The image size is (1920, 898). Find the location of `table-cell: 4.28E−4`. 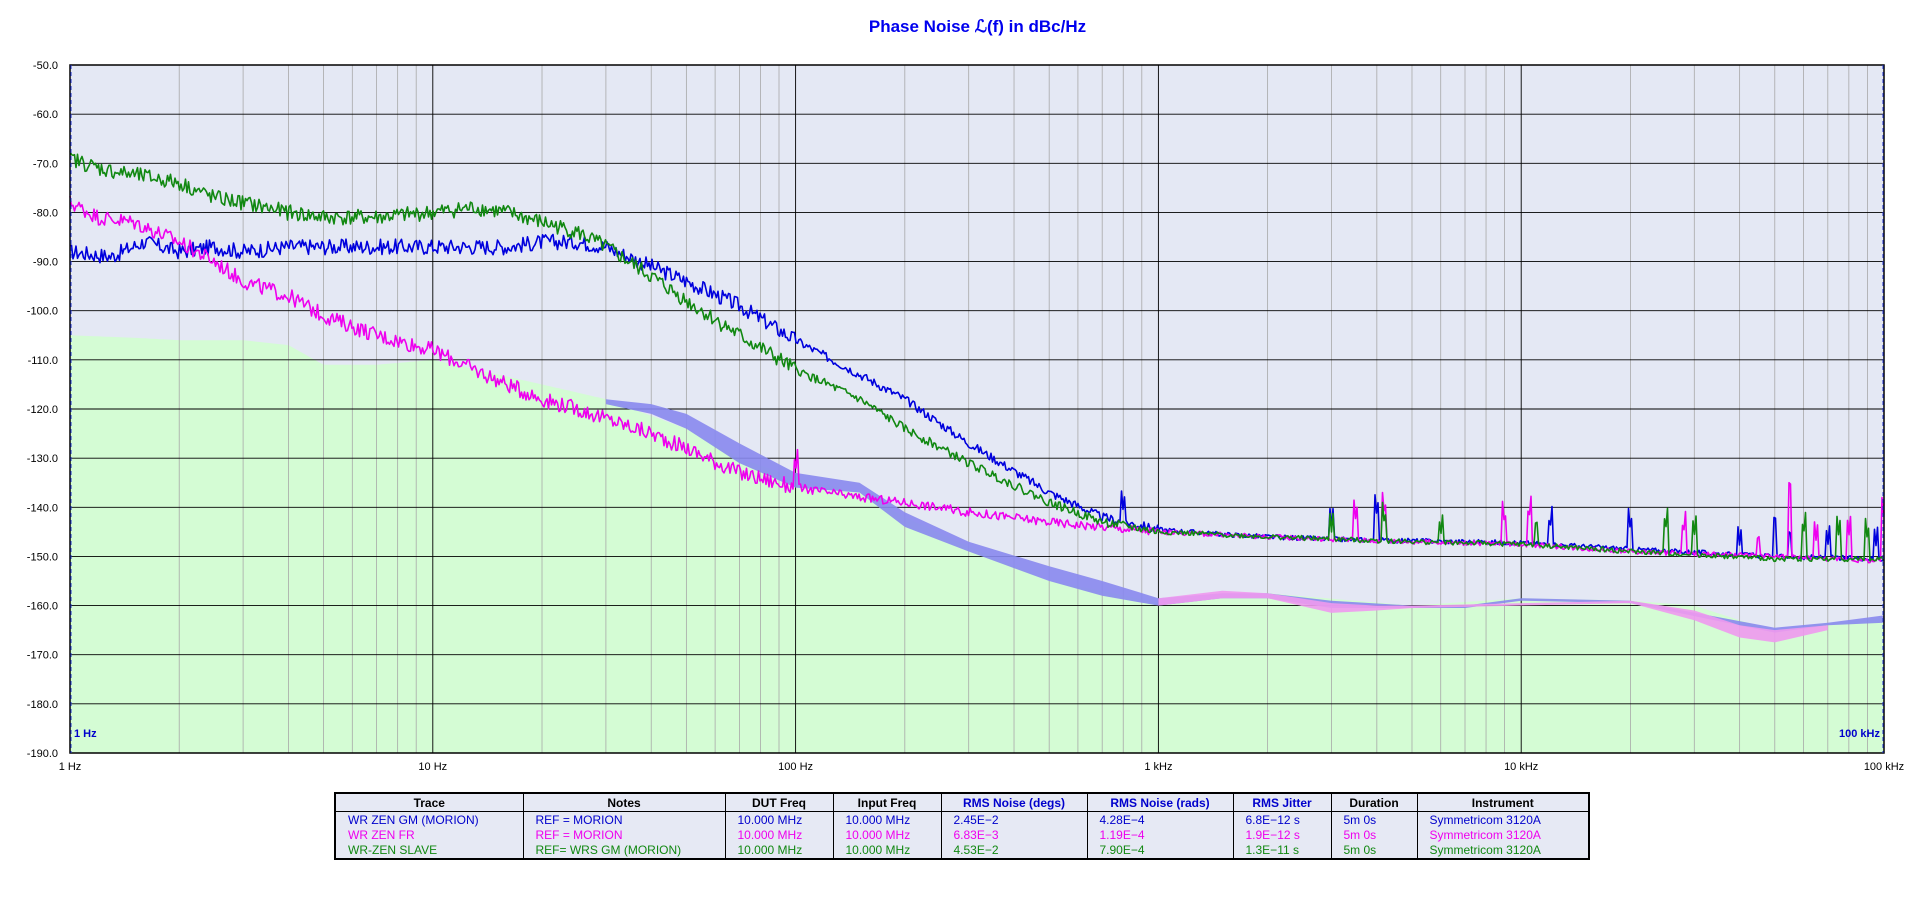

table-cell: 4.28E−4 is located at coordinates (1160, 819).